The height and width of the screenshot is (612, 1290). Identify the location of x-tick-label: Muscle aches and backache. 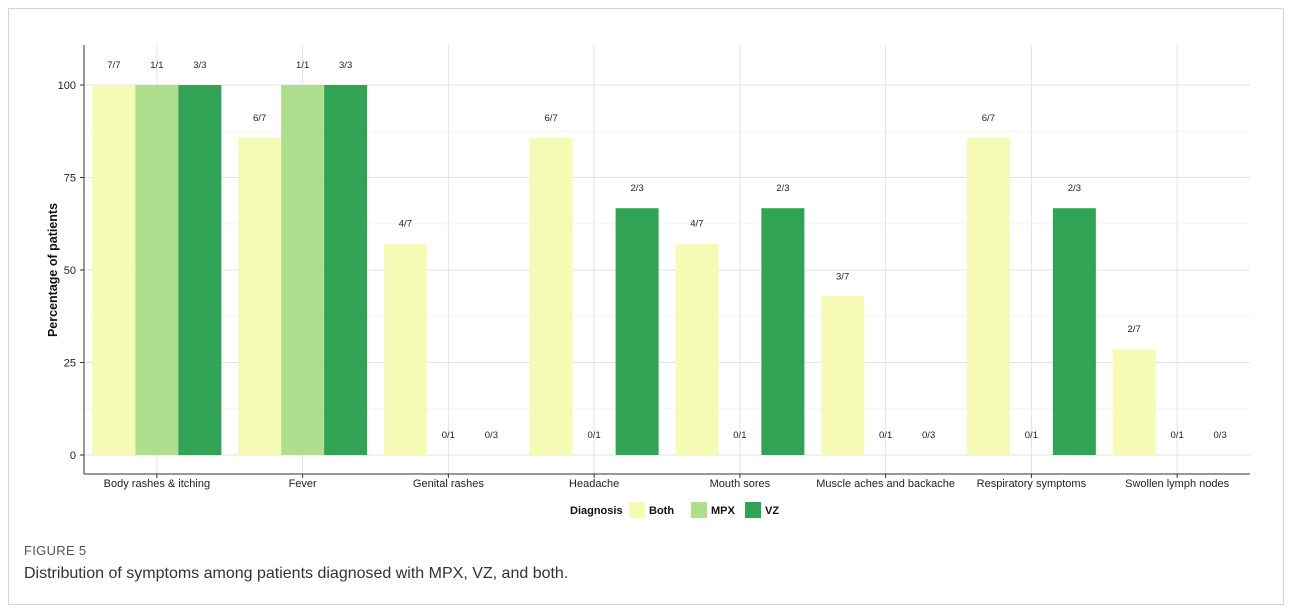
(885, 484).